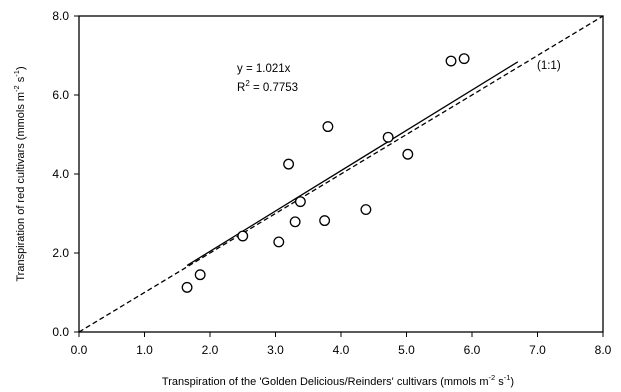 This screenshot has height=392, width=621. What do you see at coordinates (60, 174) in the screenshot?
I see `y-tick-label: 4.0` at bounding box center [60, 174].